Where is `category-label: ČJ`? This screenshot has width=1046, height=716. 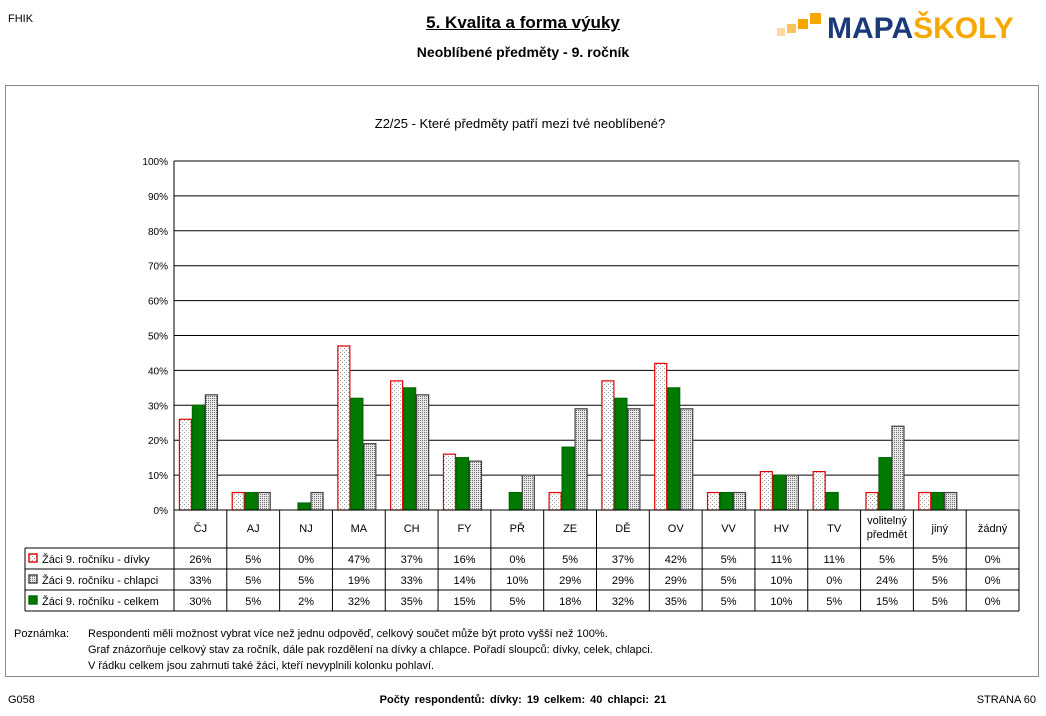 category-label: ČJ is located at coordinates (200, 528).